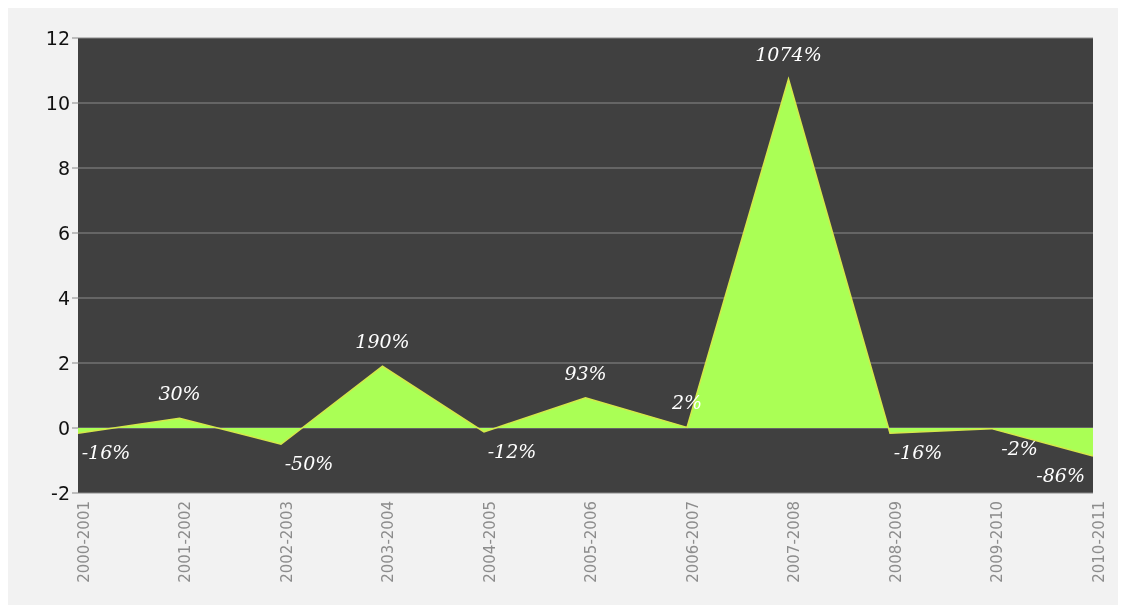  Describe the element at coordinates (895, 542) in the screenshot. I see `x-tick-label: 2008-2009` at that location.